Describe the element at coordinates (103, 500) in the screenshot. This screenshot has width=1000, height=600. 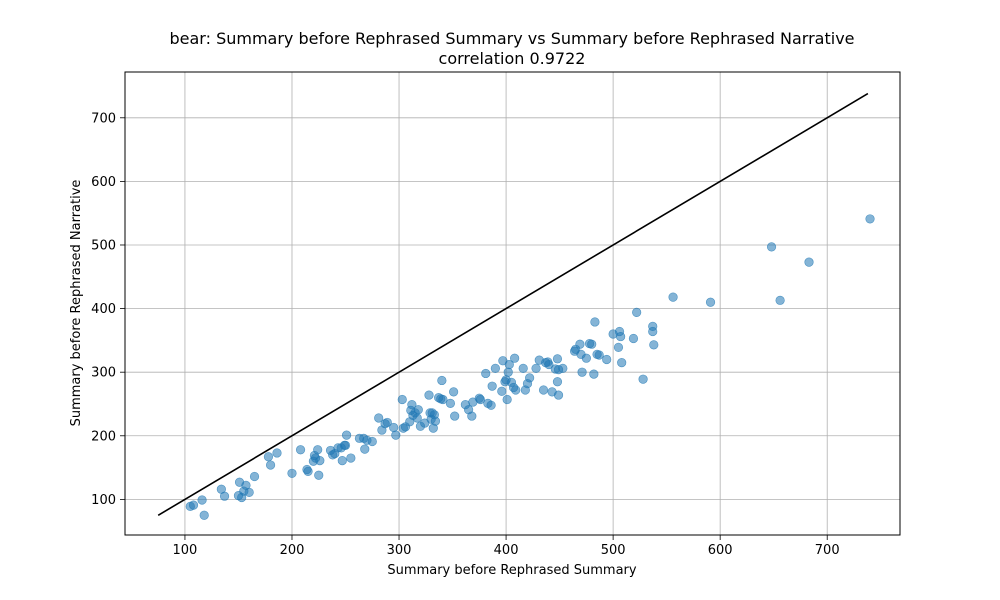
I see `y-tick-label: 100` at that location.